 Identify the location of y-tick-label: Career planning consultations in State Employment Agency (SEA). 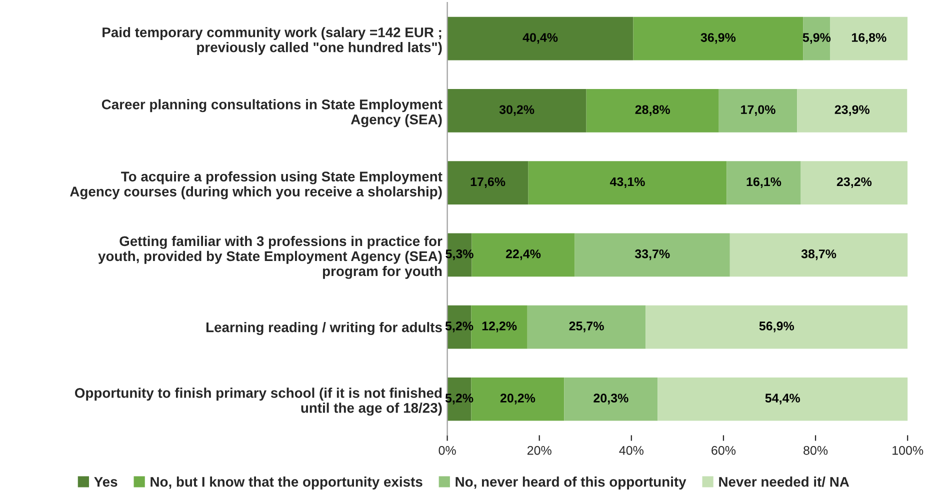
(272, 113).